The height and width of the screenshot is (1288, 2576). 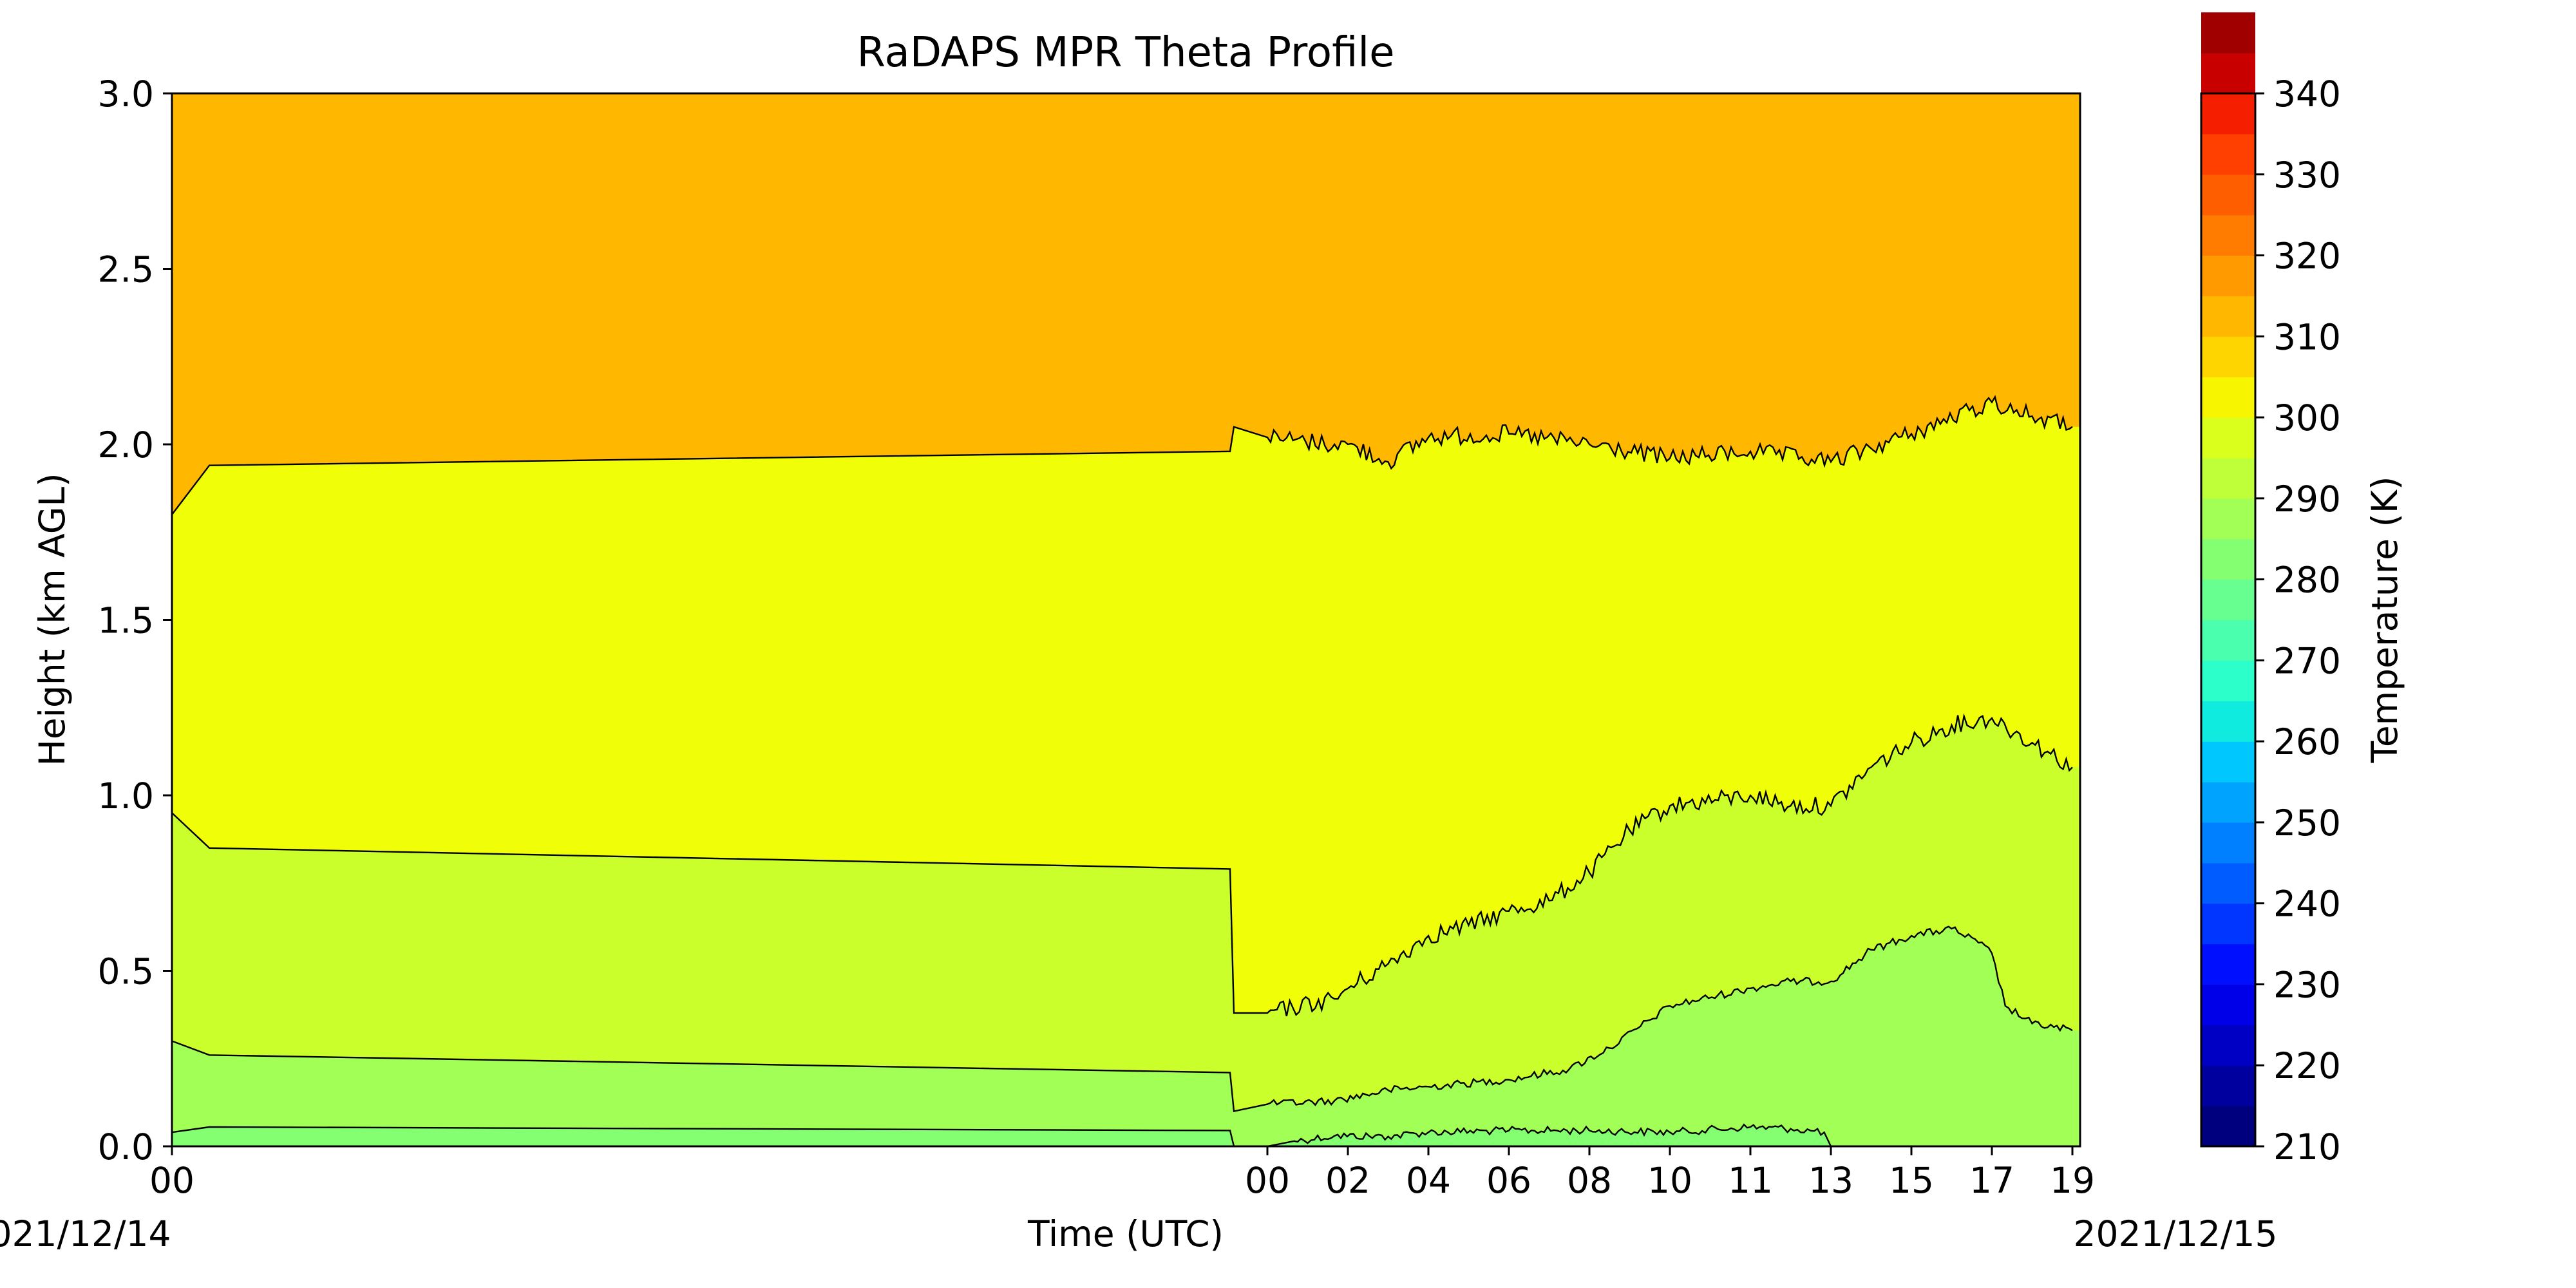 I want to click on x-tick-label: 11, so click(x=1750, y=1180).